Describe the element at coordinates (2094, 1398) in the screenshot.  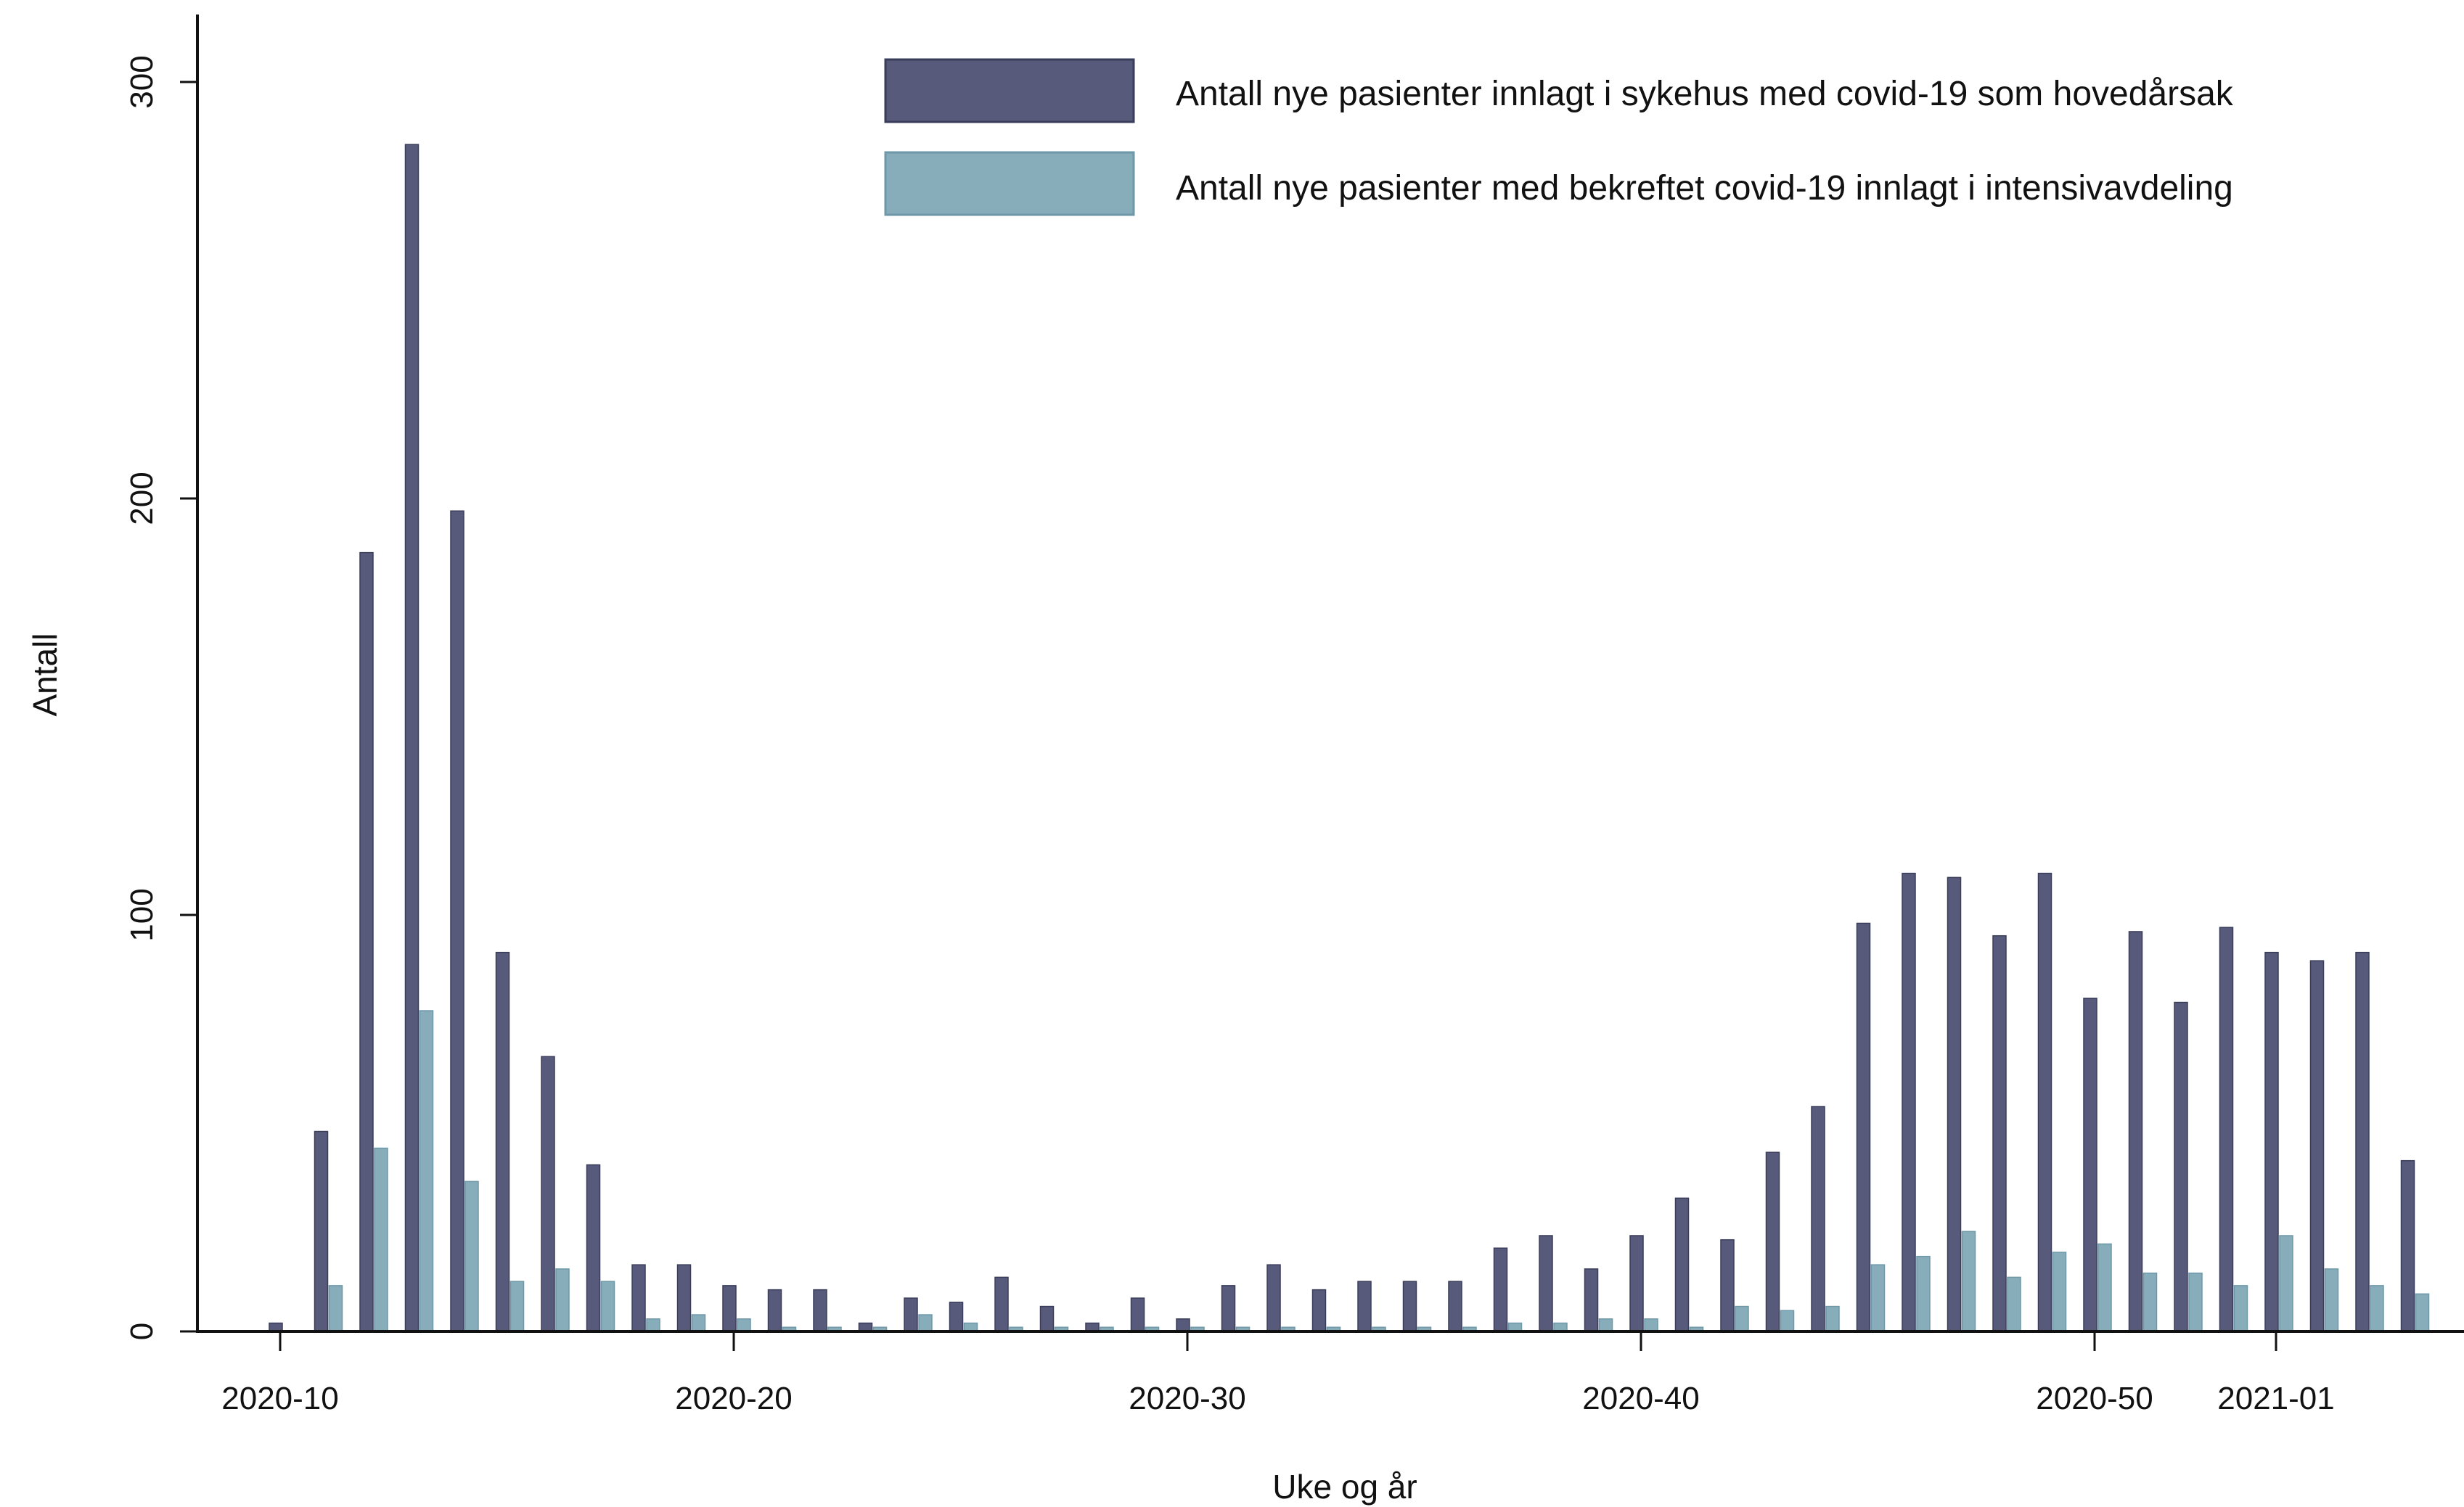
I see `x-tick-label: 2020-50` at that location.